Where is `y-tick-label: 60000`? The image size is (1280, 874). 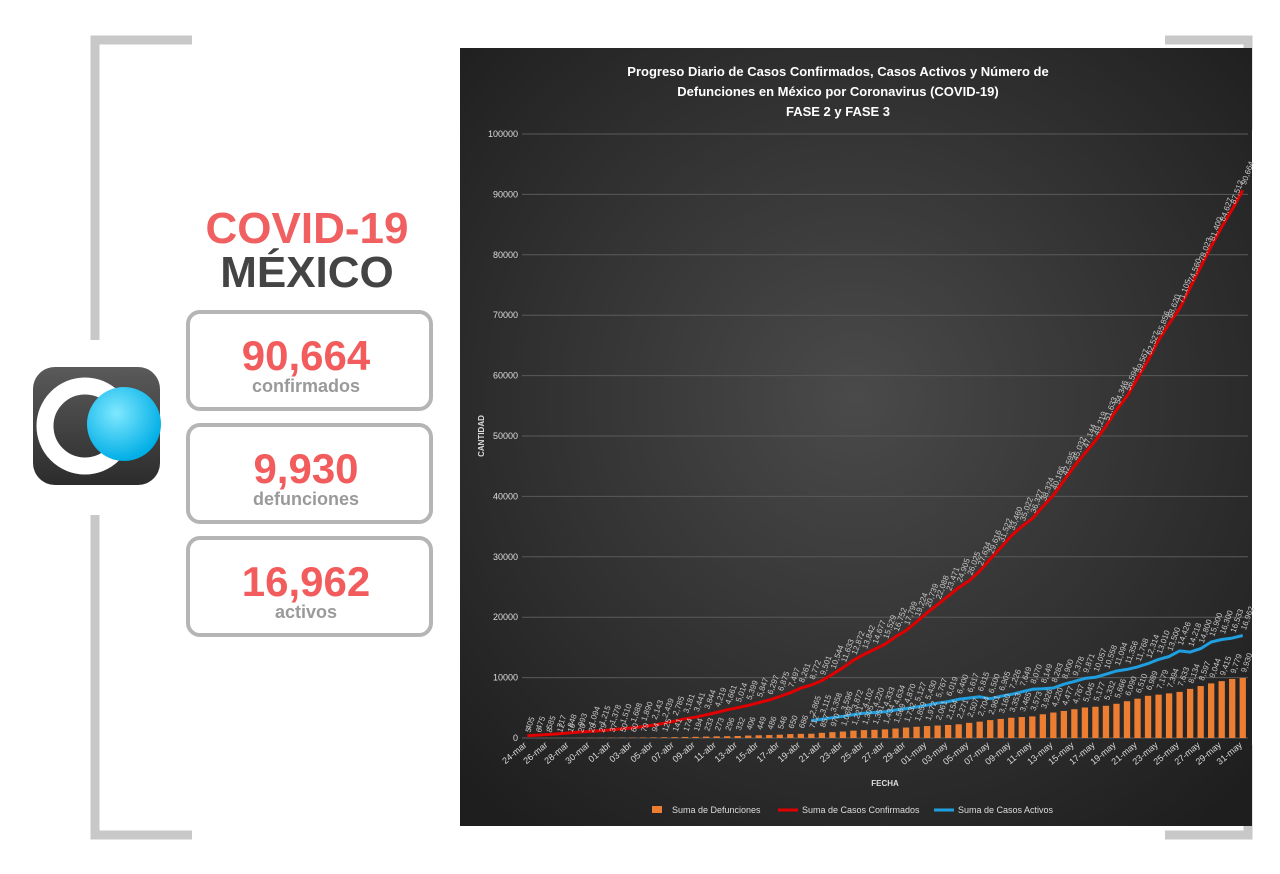 y-tick-label: 60000 is located at coordinates (505, 376).